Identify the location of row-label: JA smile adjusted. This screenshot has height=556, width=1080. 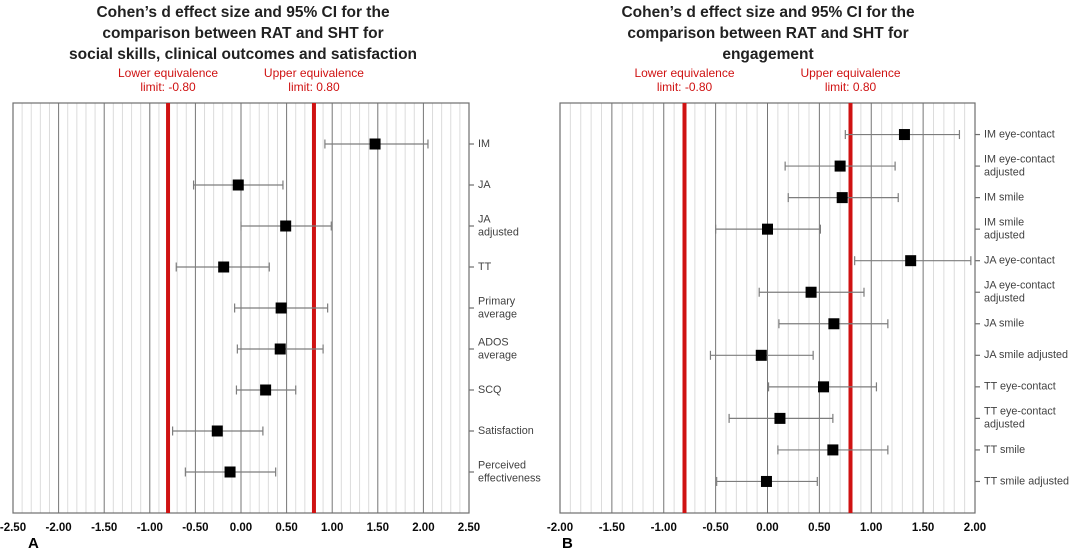
(1026, 355).